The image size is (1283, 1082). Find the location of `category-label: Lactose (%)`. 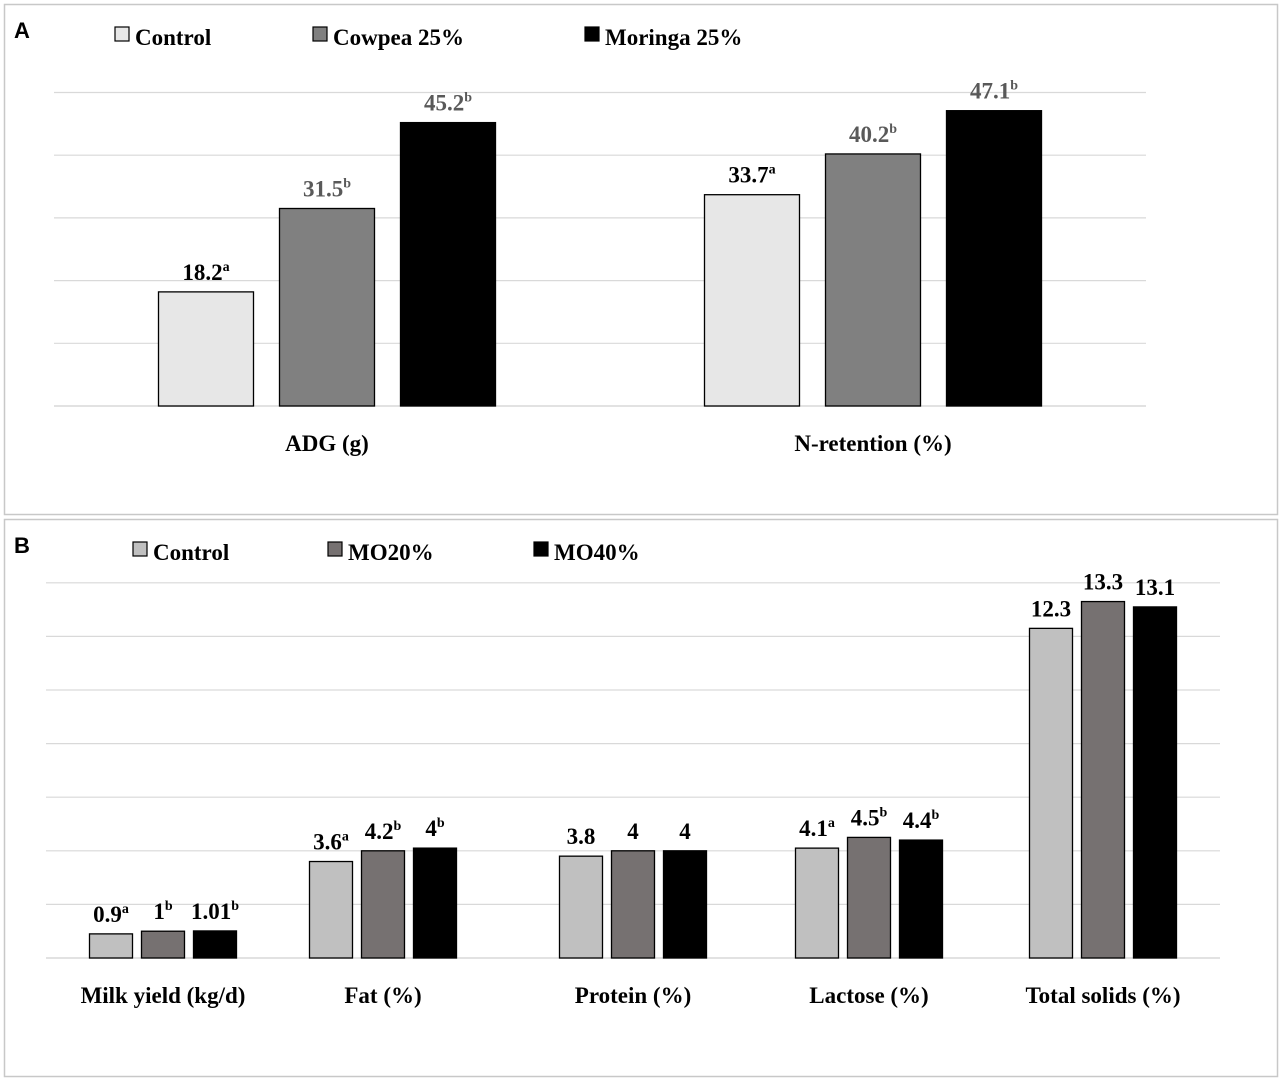

category-label: Lactose (%) is located at coordinates (868, 995).